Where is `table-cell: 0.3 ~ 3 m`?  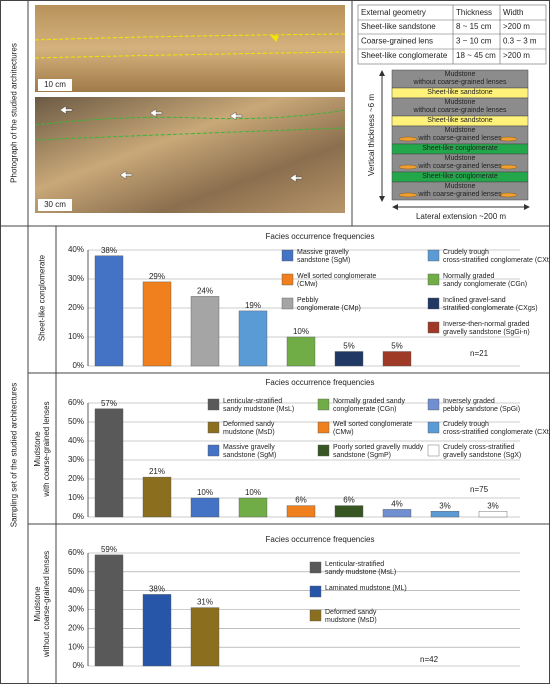
table-cell: 0.3 ~ 3 m is located at coordinates (520, 41).